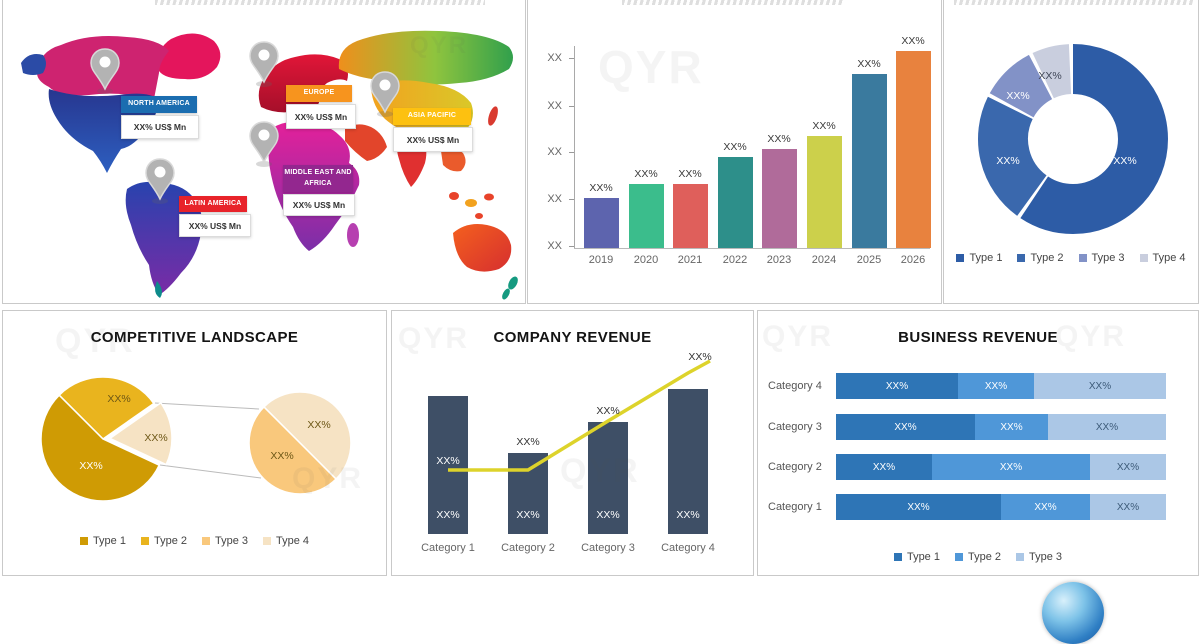 The width and height of the screenshot is (1200, 644). Describe the element at coordinates (432, 116) in the screenshot. I see `region-label-asia-pacific: ASIA PACIFIC` at that location.